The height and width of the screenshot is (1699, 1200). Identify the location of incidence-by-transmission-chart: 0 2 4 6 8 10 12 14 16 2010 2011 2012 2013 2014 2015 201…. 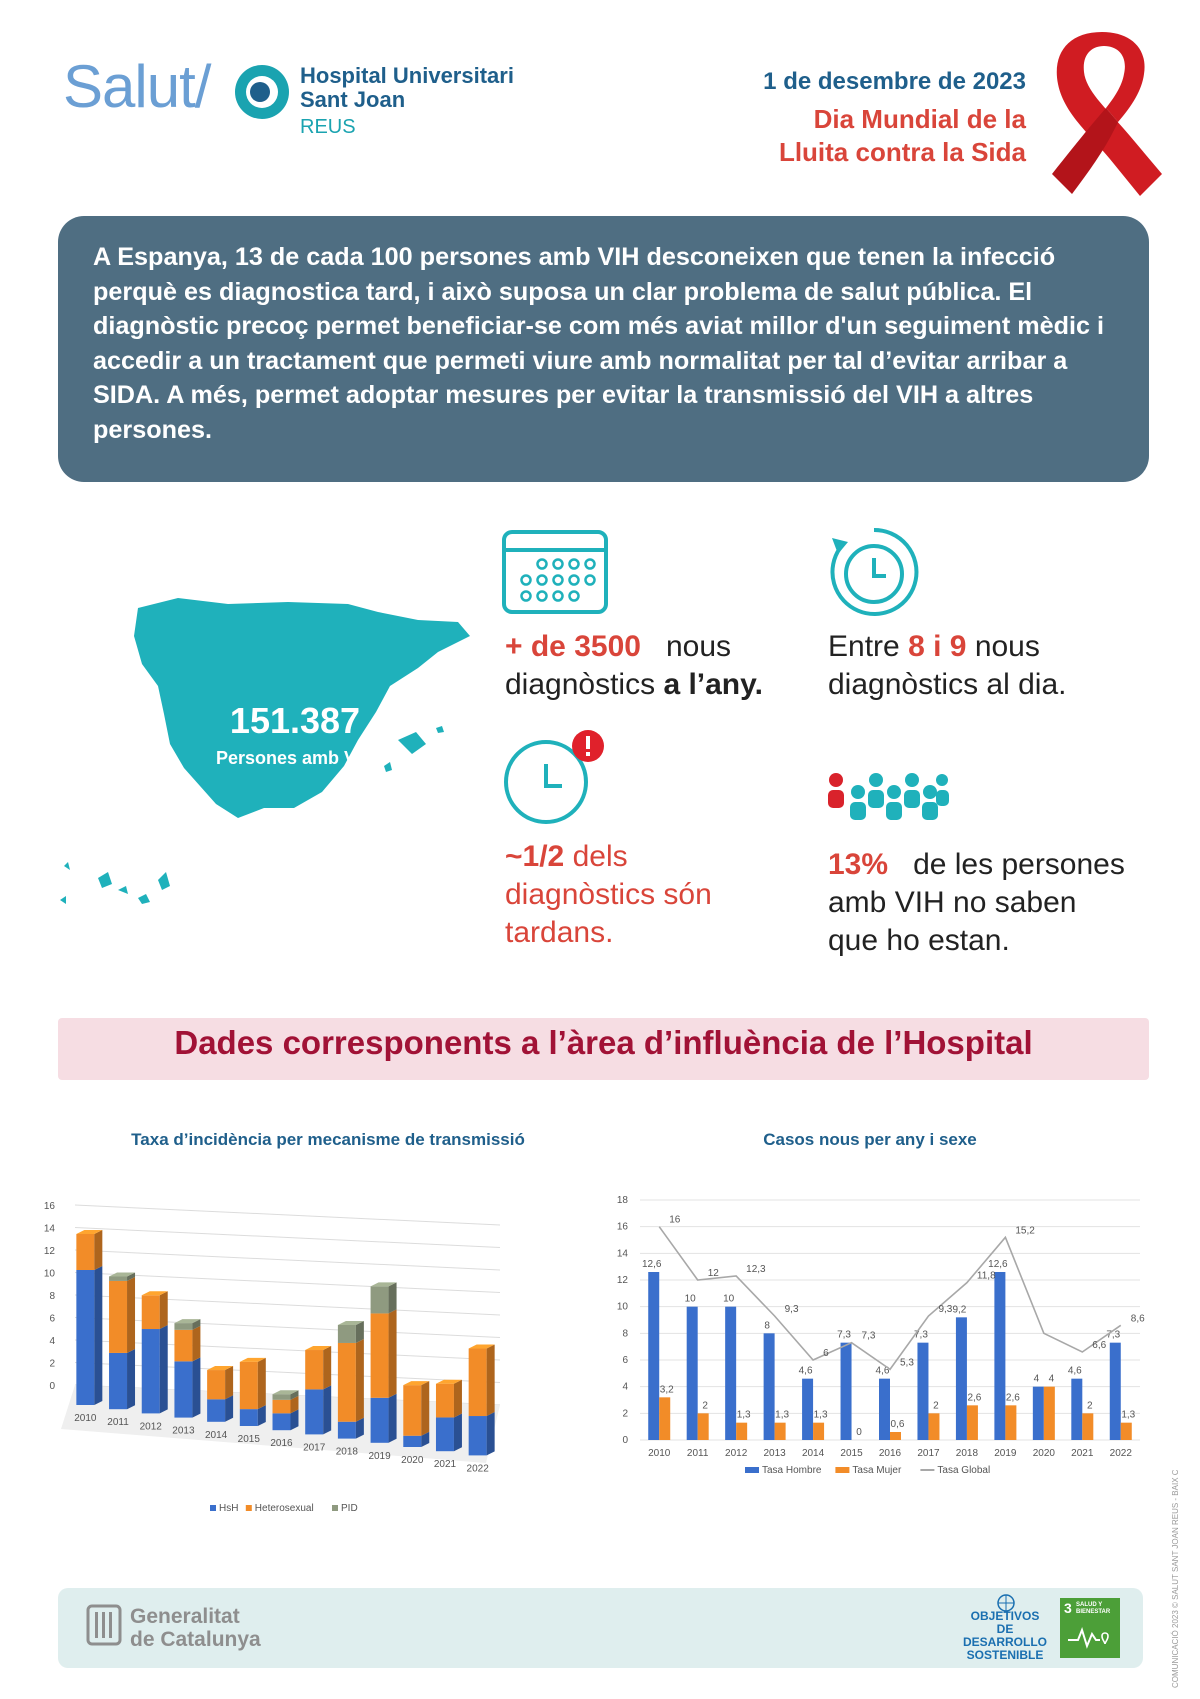
(272, 1357).